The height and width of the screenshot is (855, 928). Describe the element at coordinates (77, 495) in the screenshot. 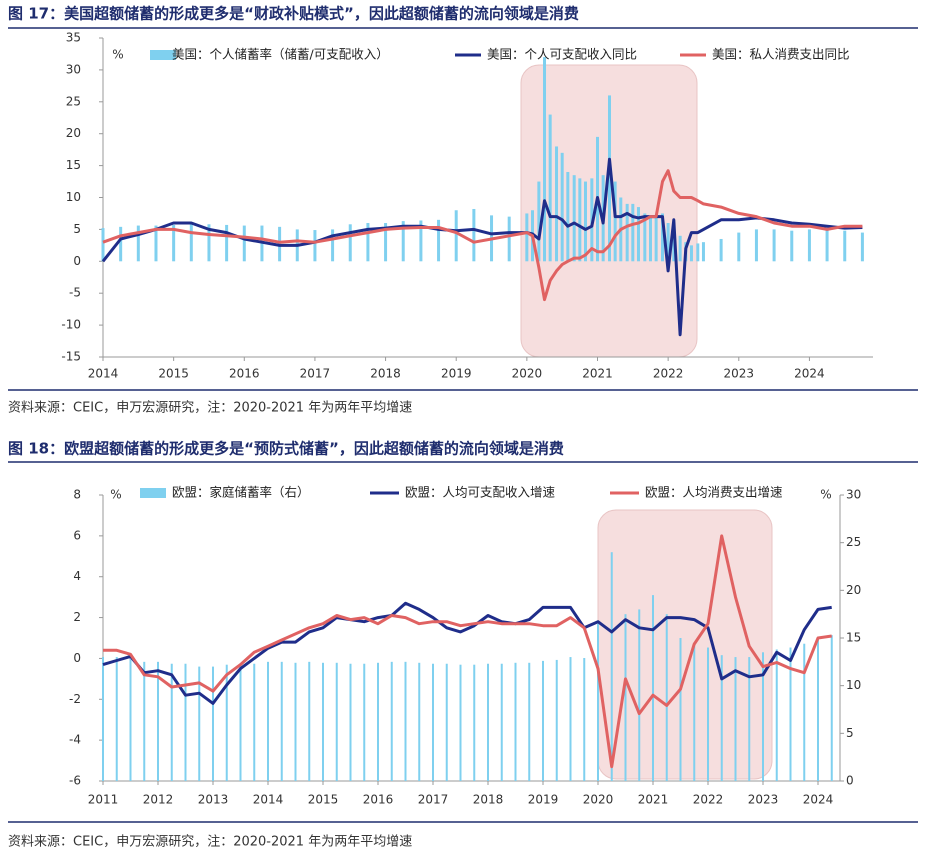

I see `y-tick-label: 8` at that location.